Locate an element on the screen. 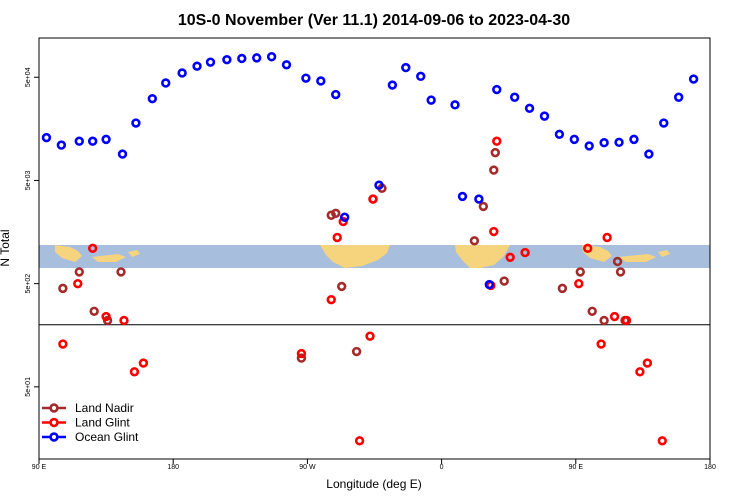 Image resolution: width=750 pixels, height=500 pixels. y-tick-label: 5e+04 is located at coordinates (28, 77).